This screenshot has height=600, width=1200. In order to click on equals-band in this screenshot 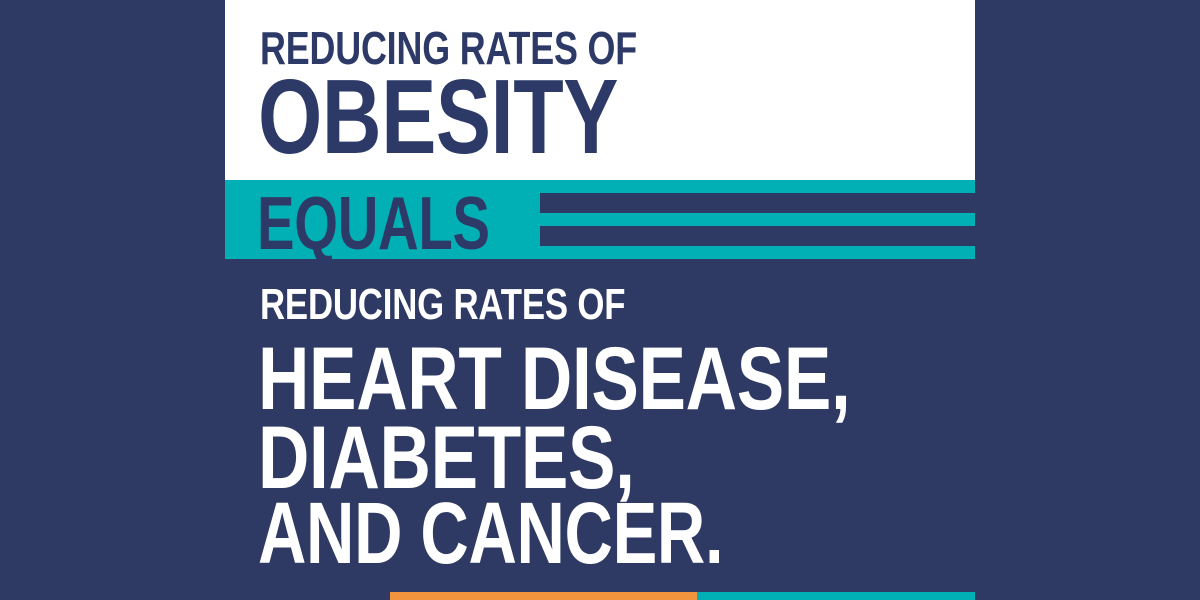, I will do `click(600, 219)`.